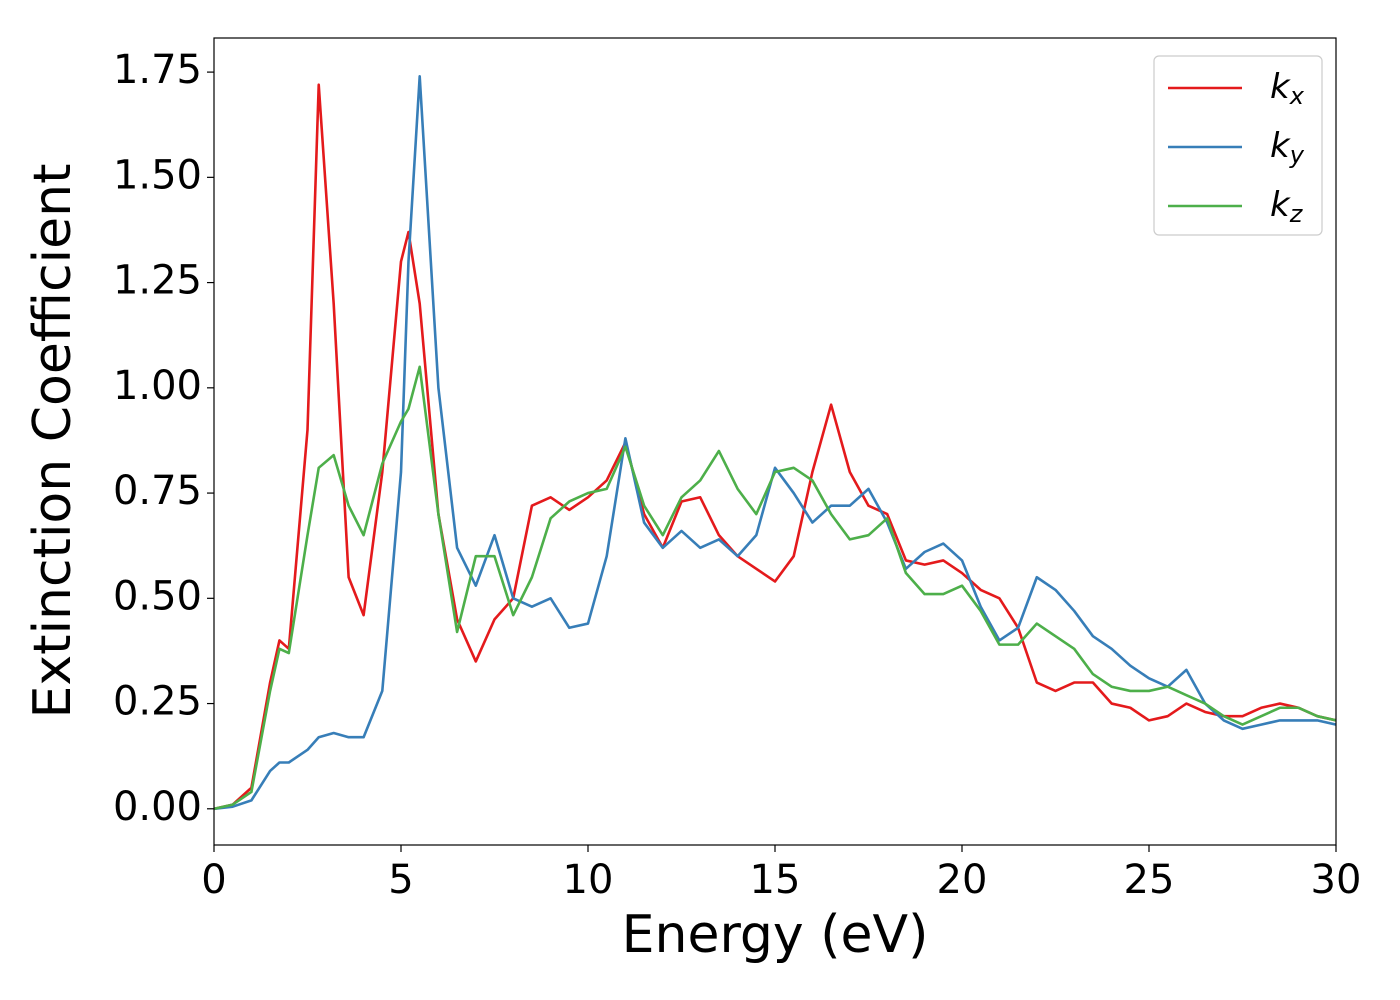 The image size is (1400, 1000). I want to click on y-tick-label: 0.50, so click(157, 596).